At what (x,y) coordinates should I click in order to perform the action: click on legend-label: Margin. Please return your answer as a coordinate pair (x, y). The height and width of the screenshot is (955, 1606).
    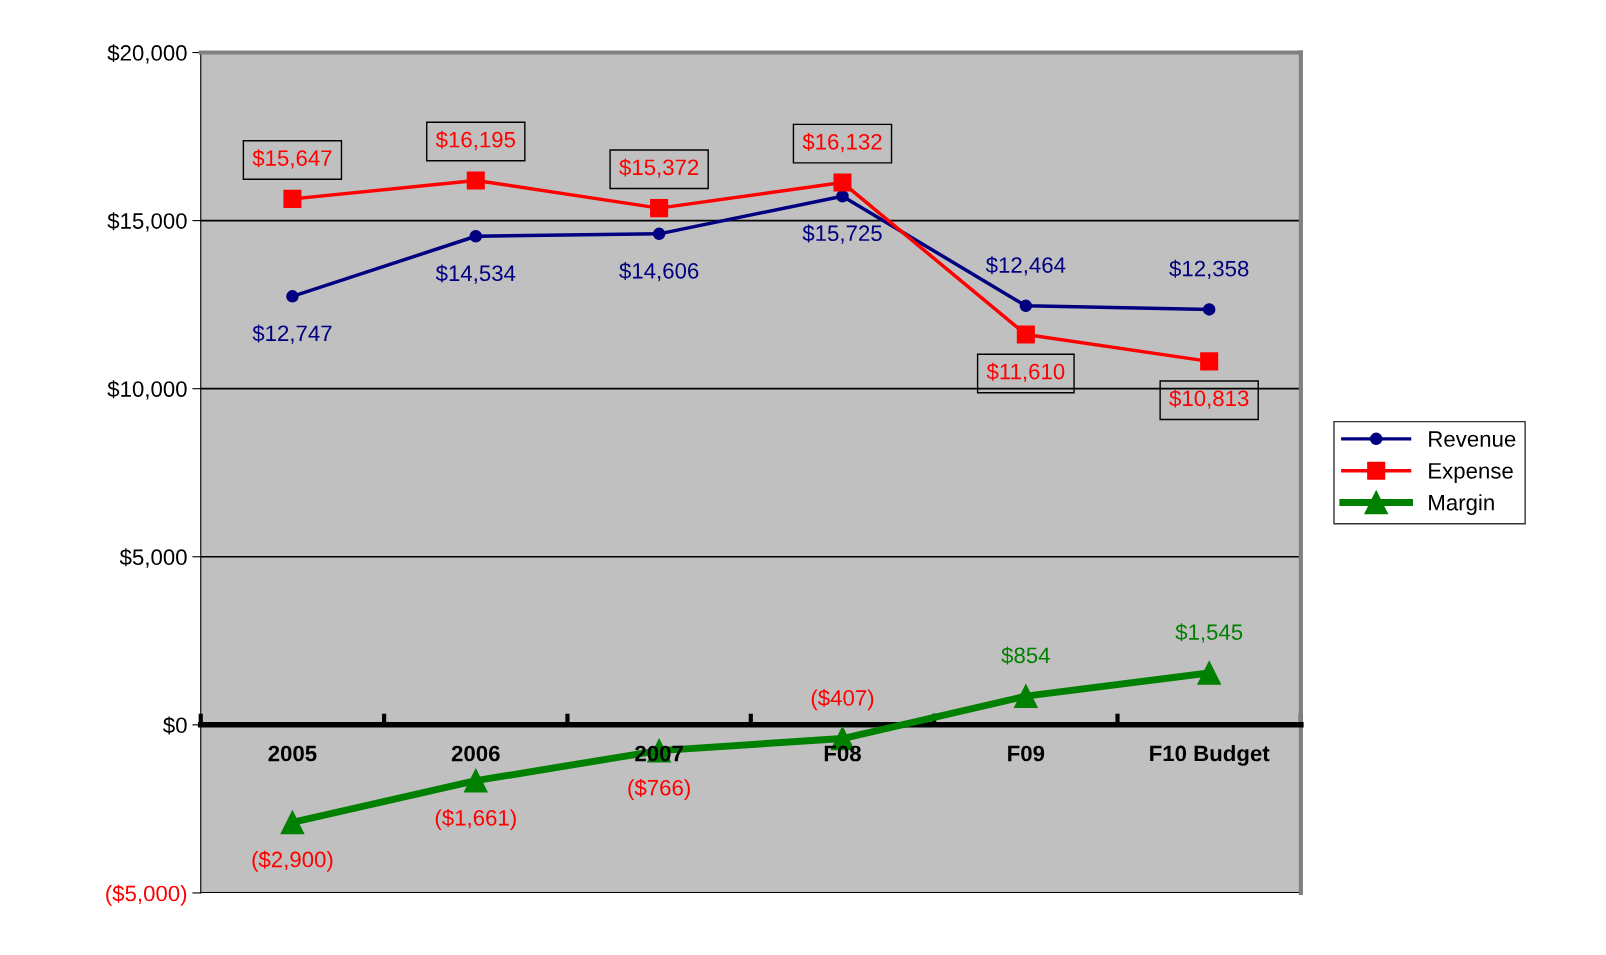
    Looking at the image, I should click on (1461, 504).